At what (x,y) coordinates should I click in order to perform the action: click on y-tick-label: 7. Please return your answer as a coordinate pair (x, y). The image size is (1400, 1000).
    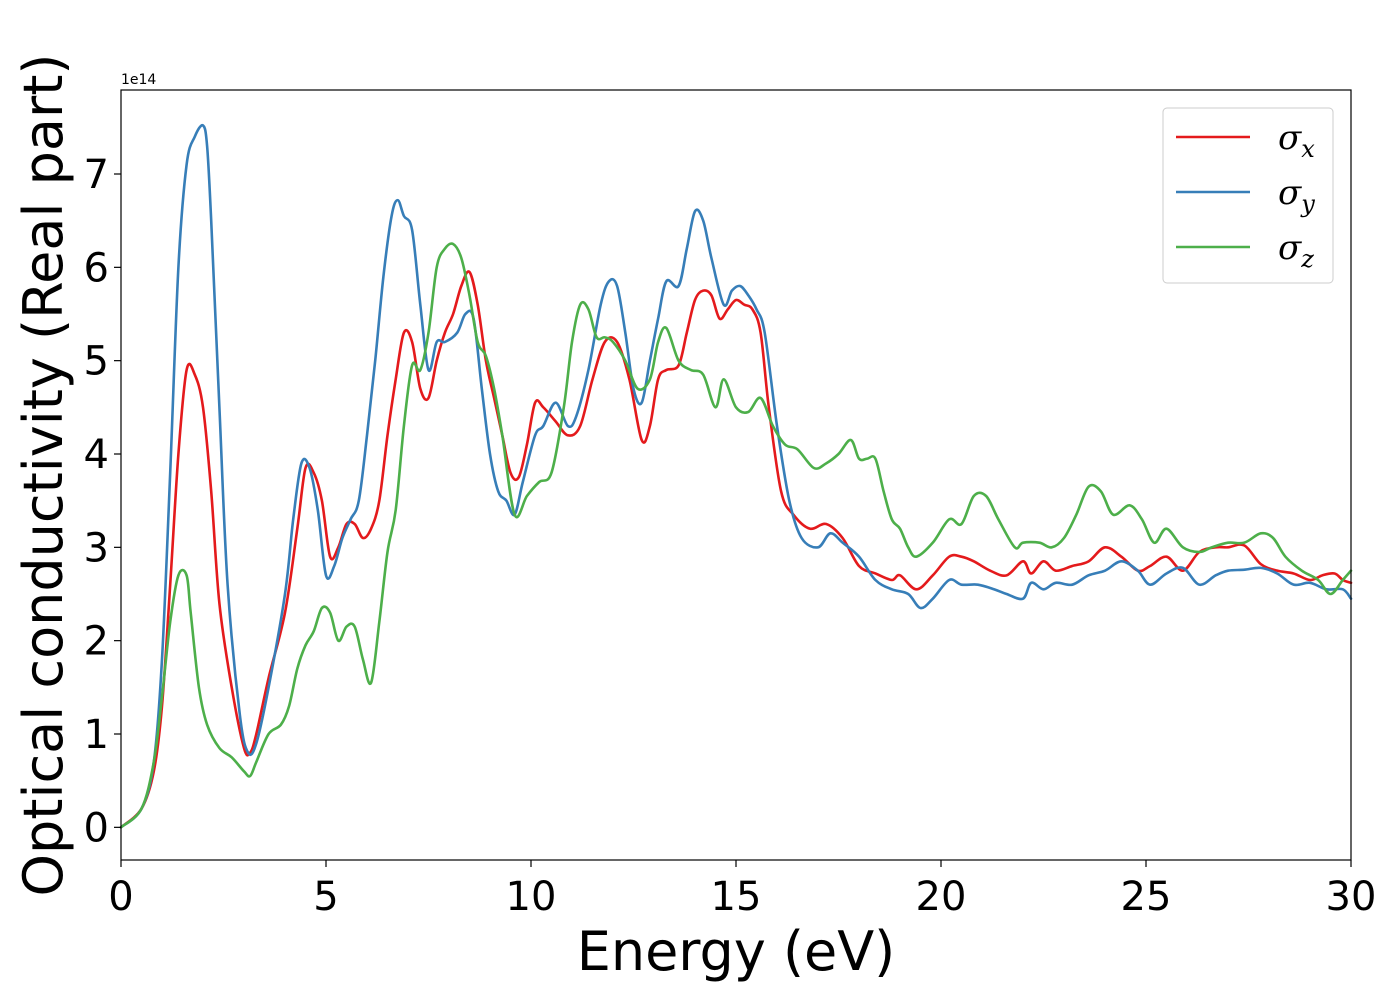
    Looking at the image, I should click on (96, 175).